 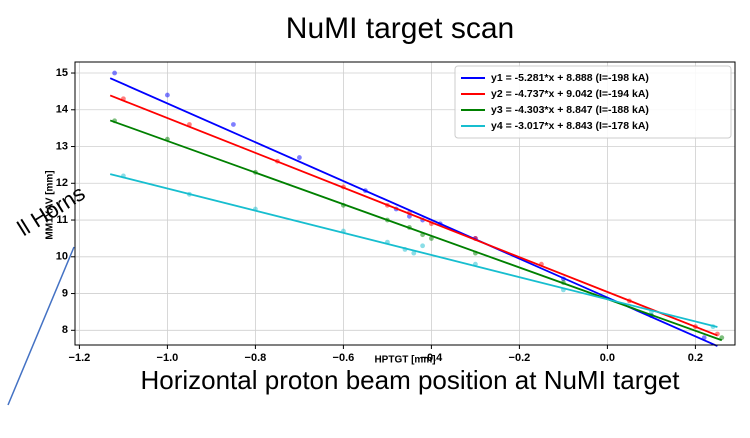 I want to click on annotation-arrow, so click(x=41, y=326).